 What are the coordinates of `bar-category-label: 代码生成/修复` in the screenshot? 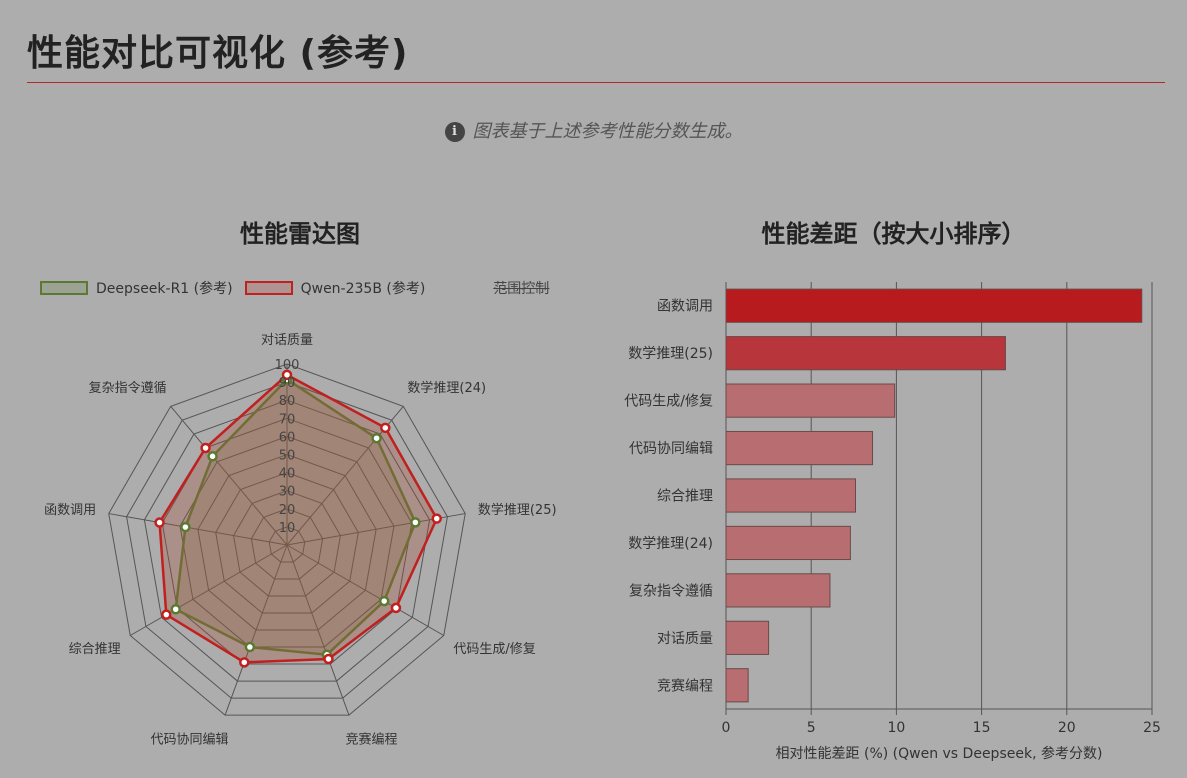 It's located at (668, 401).